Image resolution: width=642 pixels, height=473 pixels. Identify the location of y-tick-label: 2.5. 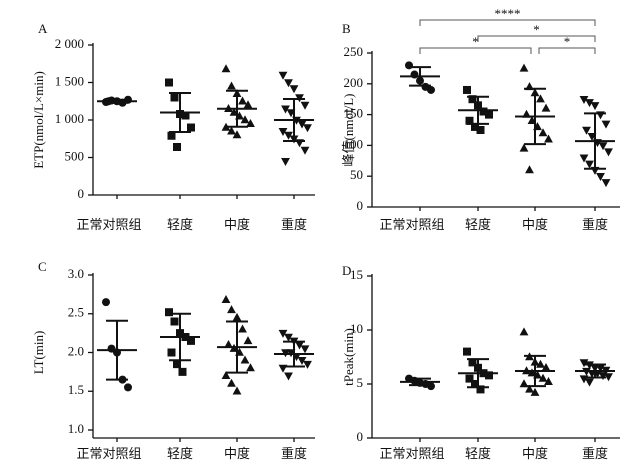
(76, 312).